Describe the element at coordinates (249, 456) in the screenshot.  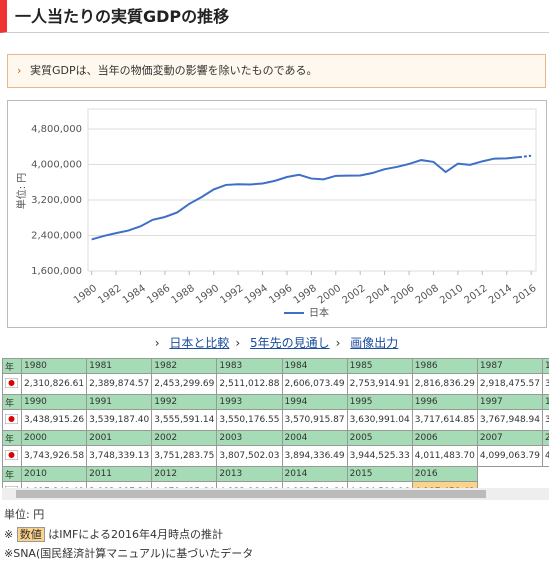
I see `value-cell: 3,807,502.03` at that location.